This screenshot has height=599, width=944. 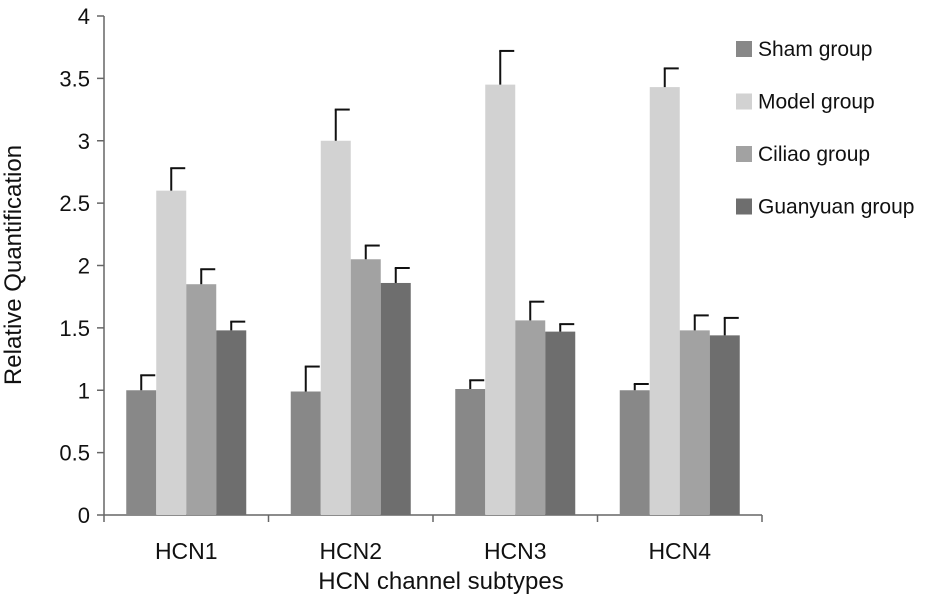 What do you see at coordinates (201, 399) in the screenshot?
I see `bar-hcn1-ciliao-group` at bounding box center [201, 399].